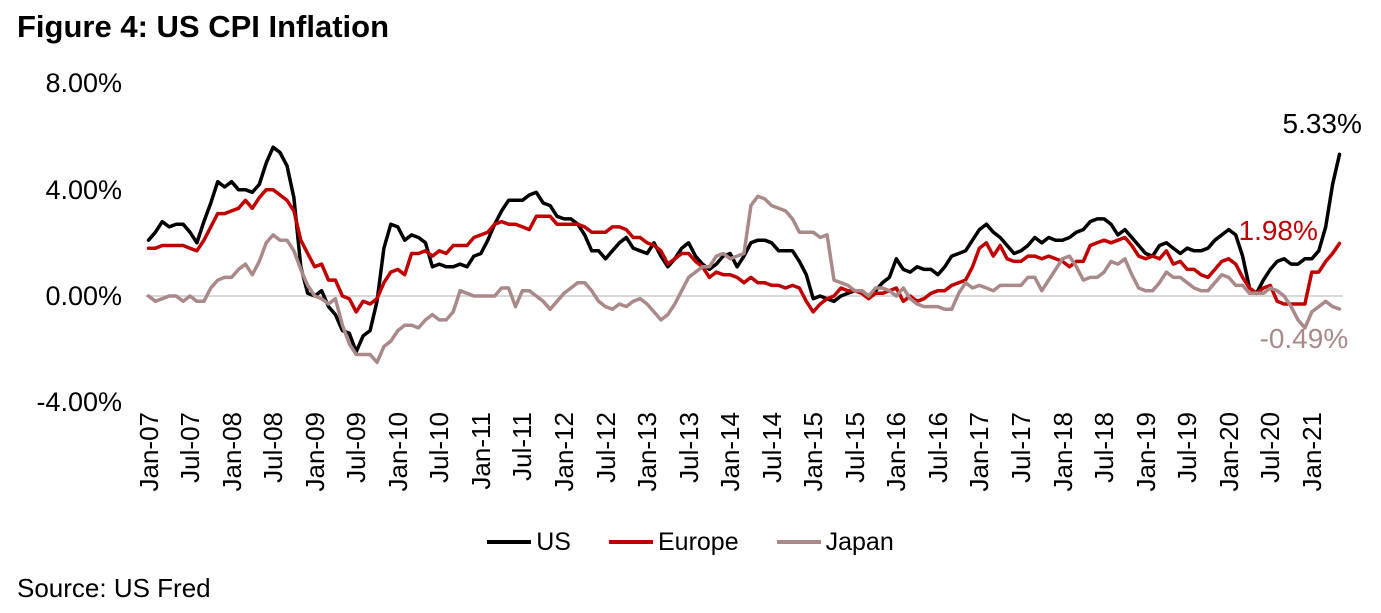 The height and width of the screenshot is (613, 1381). What do you see at coordinates (203, 26) in the screenshot?
I see `chart-title: Figure 4: US CPI Inflation` at bounding box center [203, 26].